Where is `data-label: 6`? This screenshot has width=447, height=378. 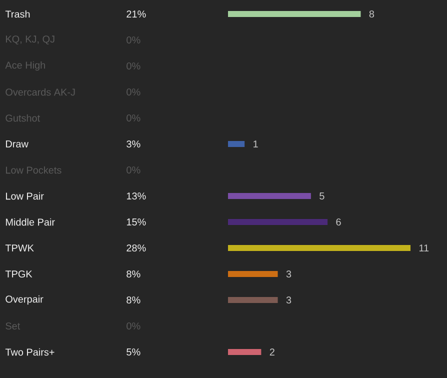
data-label: 6 is located at coordinates (338, 222).